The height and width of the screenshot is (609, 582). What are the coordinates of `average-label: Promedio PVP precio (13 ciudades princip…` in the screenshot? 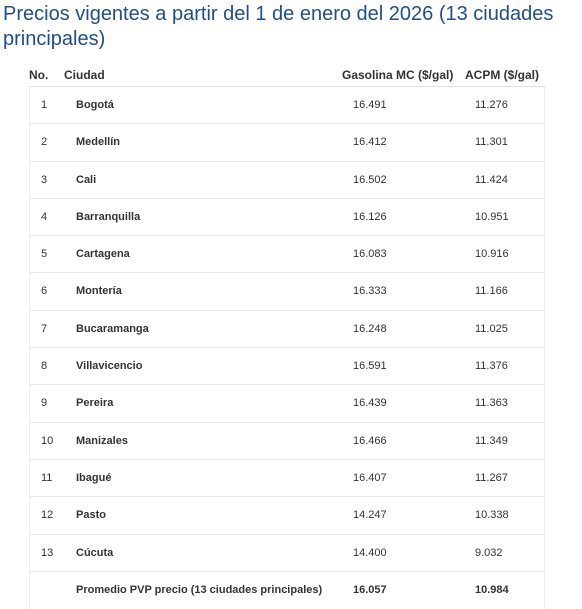 It's located at (199, 589).